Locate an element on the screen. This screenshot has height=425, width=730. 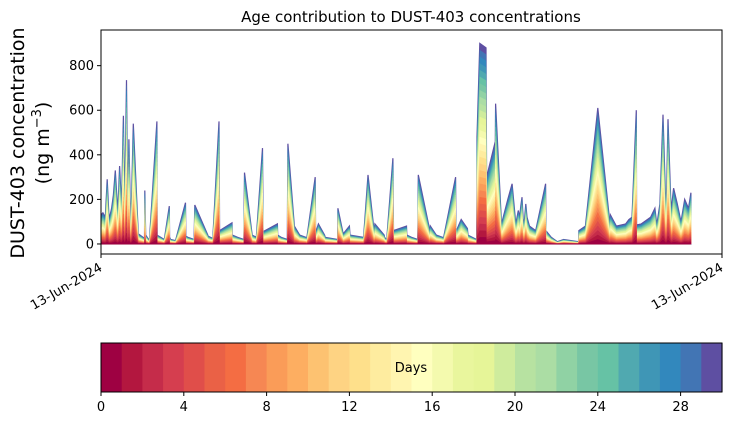
y-tick-label-600: 600 is located at coordinates (81, 111).